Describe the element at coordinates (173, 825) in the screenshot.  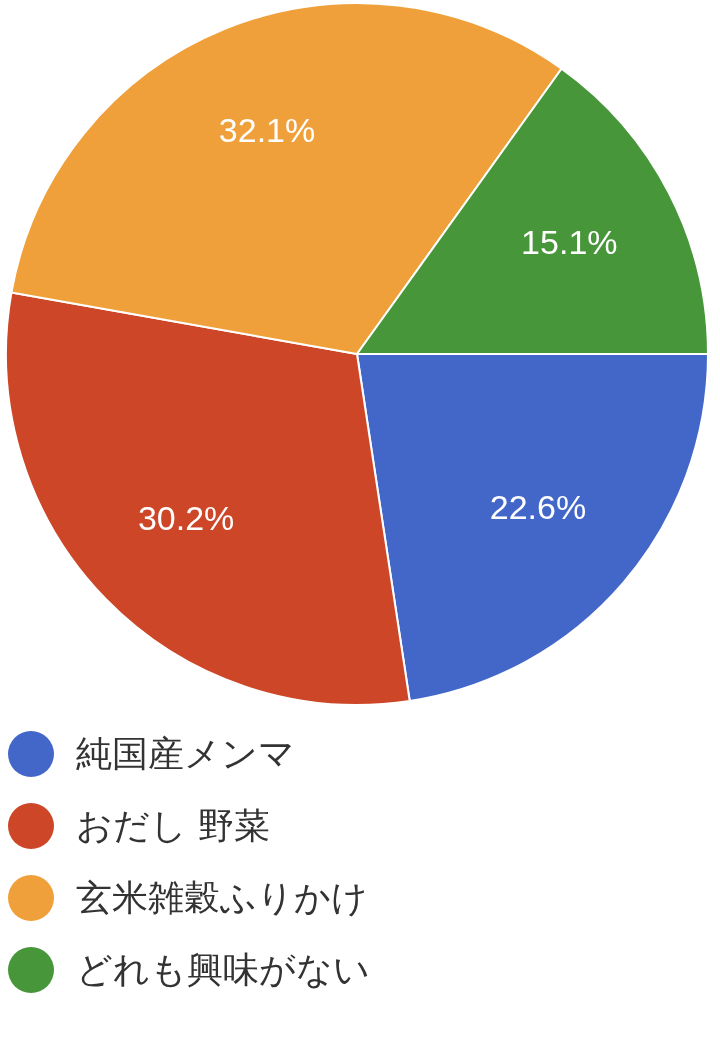
I see `legend-label: おだし 野菜` at that location.